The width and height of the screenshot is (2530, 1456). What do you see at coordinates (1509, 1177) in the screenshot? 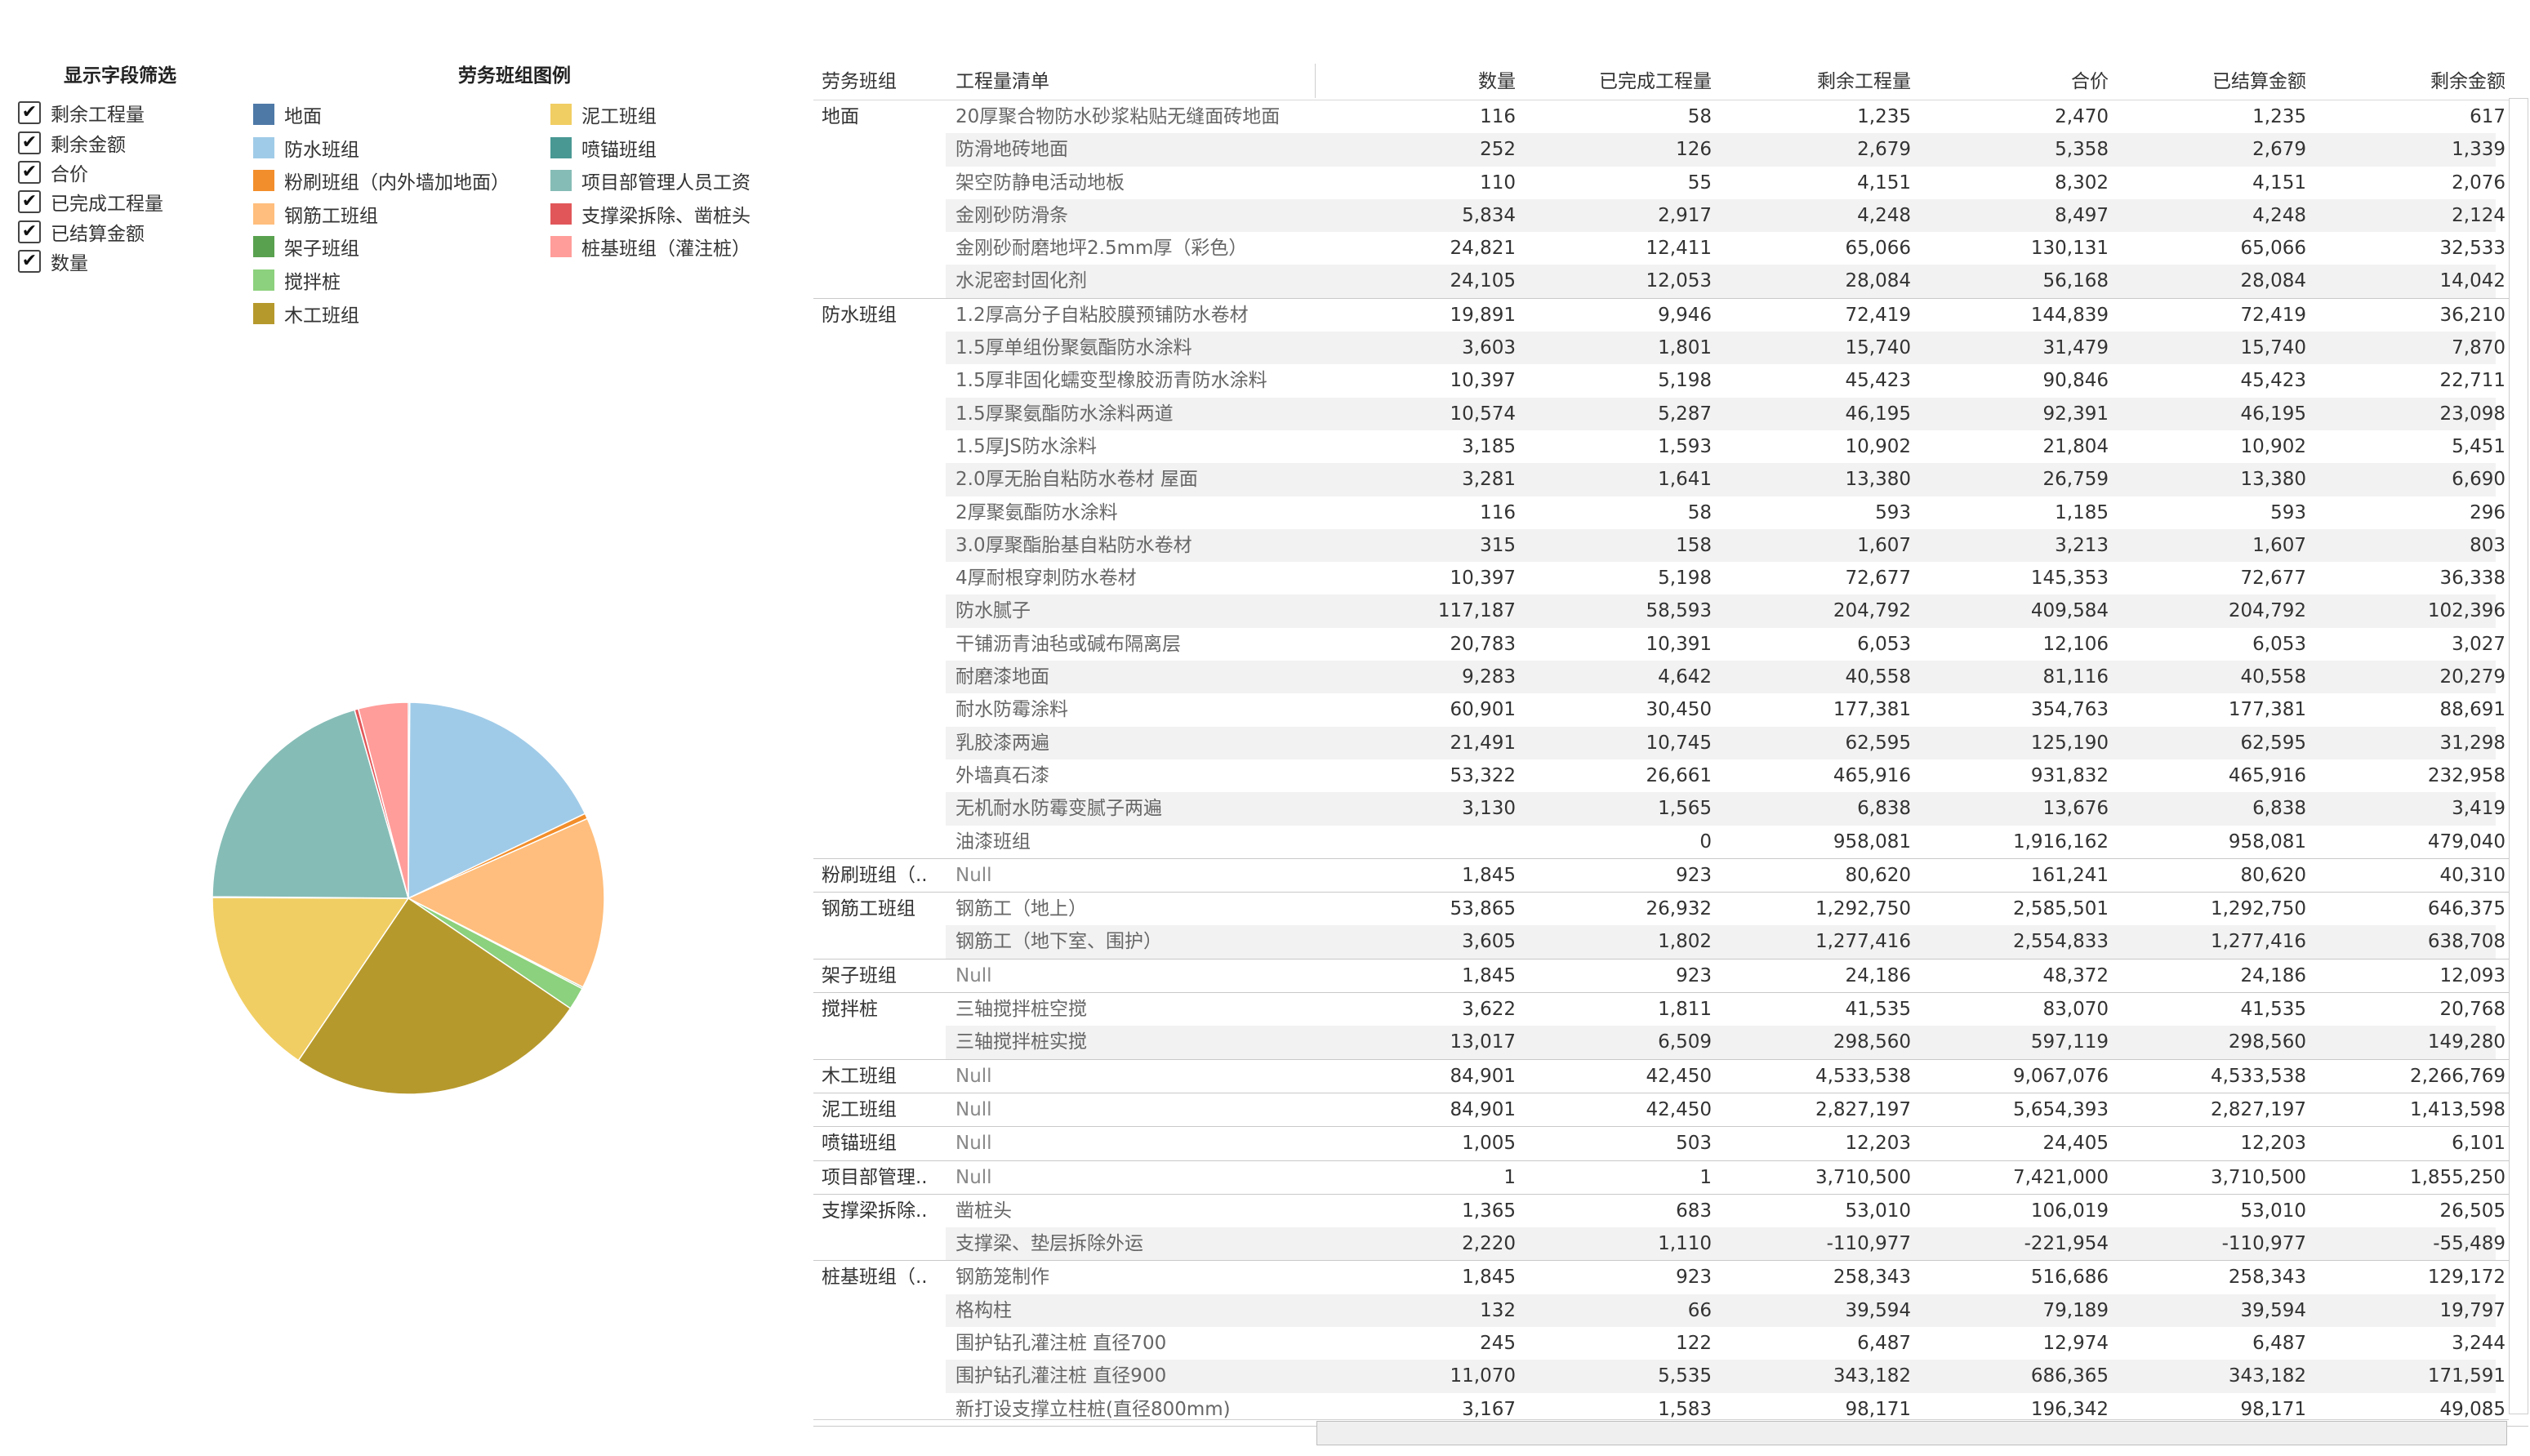
I see `qty-cell: 1` at bounding box center [1509, 1177].